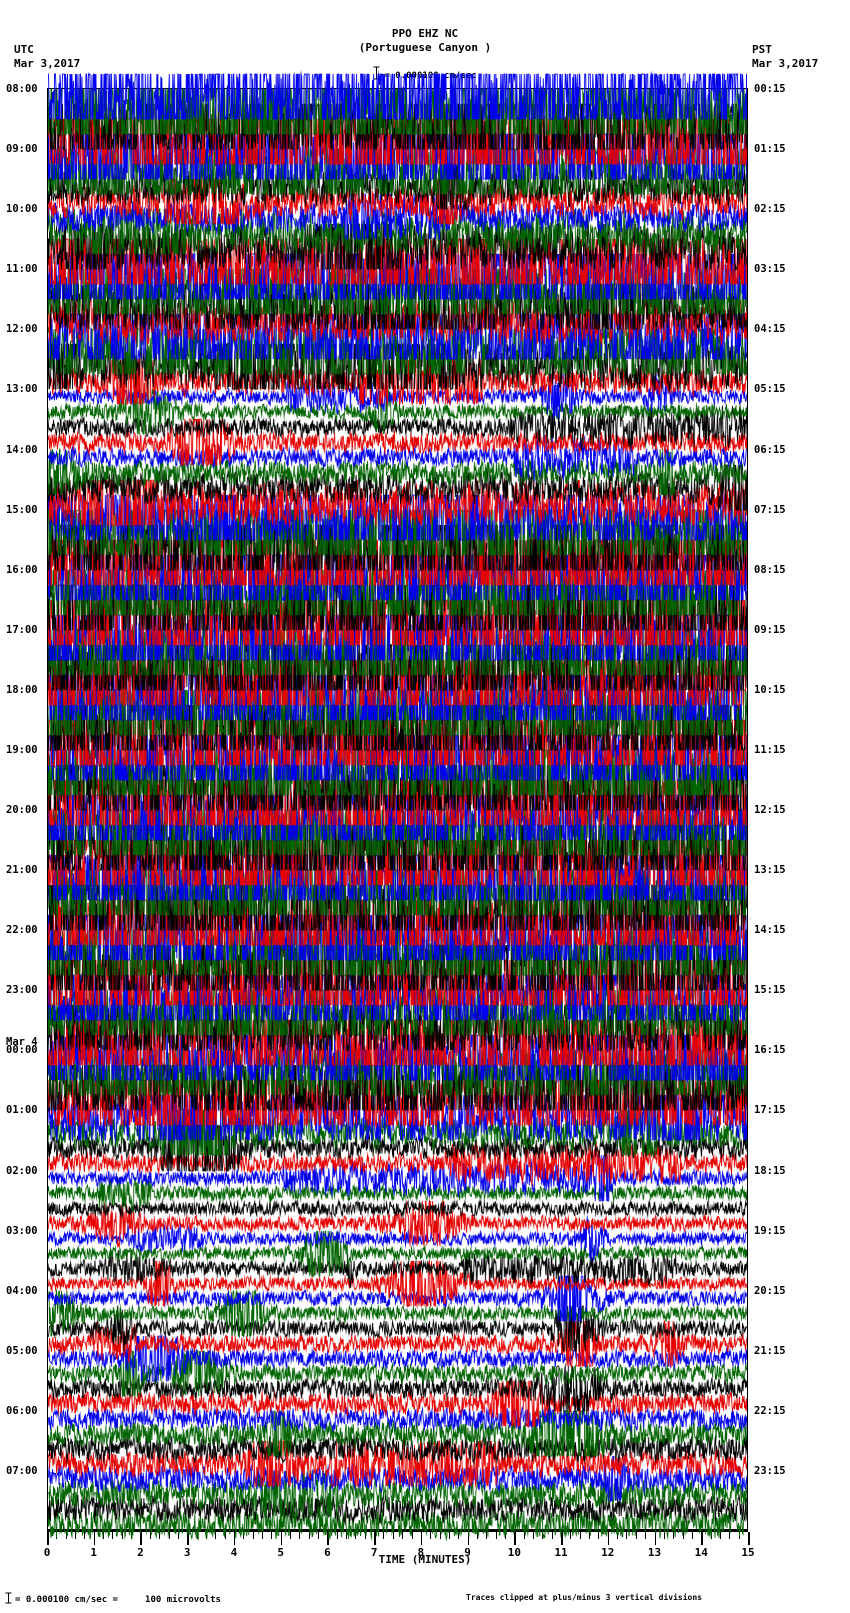 This screenshot has width=850, height=1613. Describe the element at coordinates (118, 1600) in the screenshot. I see `footer-scale-text: = 0.000100 cm/sec = 100 microvolts` at that location.